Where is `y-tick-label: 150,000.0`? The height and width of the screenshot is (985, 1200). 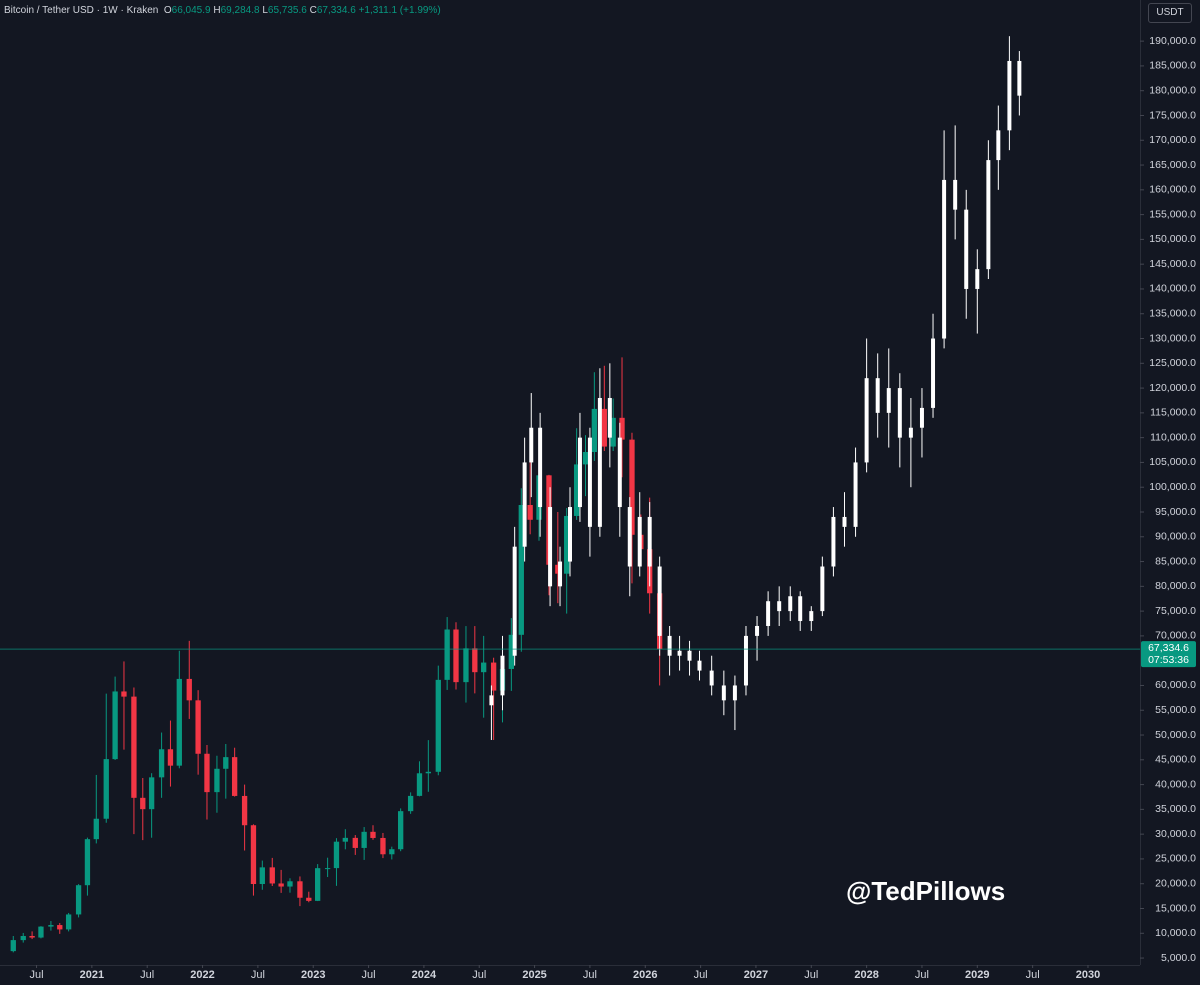
y-tick-label: 150,000.0 is located at coordinates (1172, 239).